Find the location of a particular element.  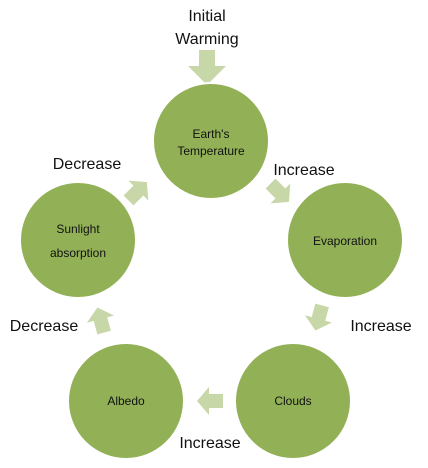

node-sunlight-absorption-circle is located at coordinates (78, 240).